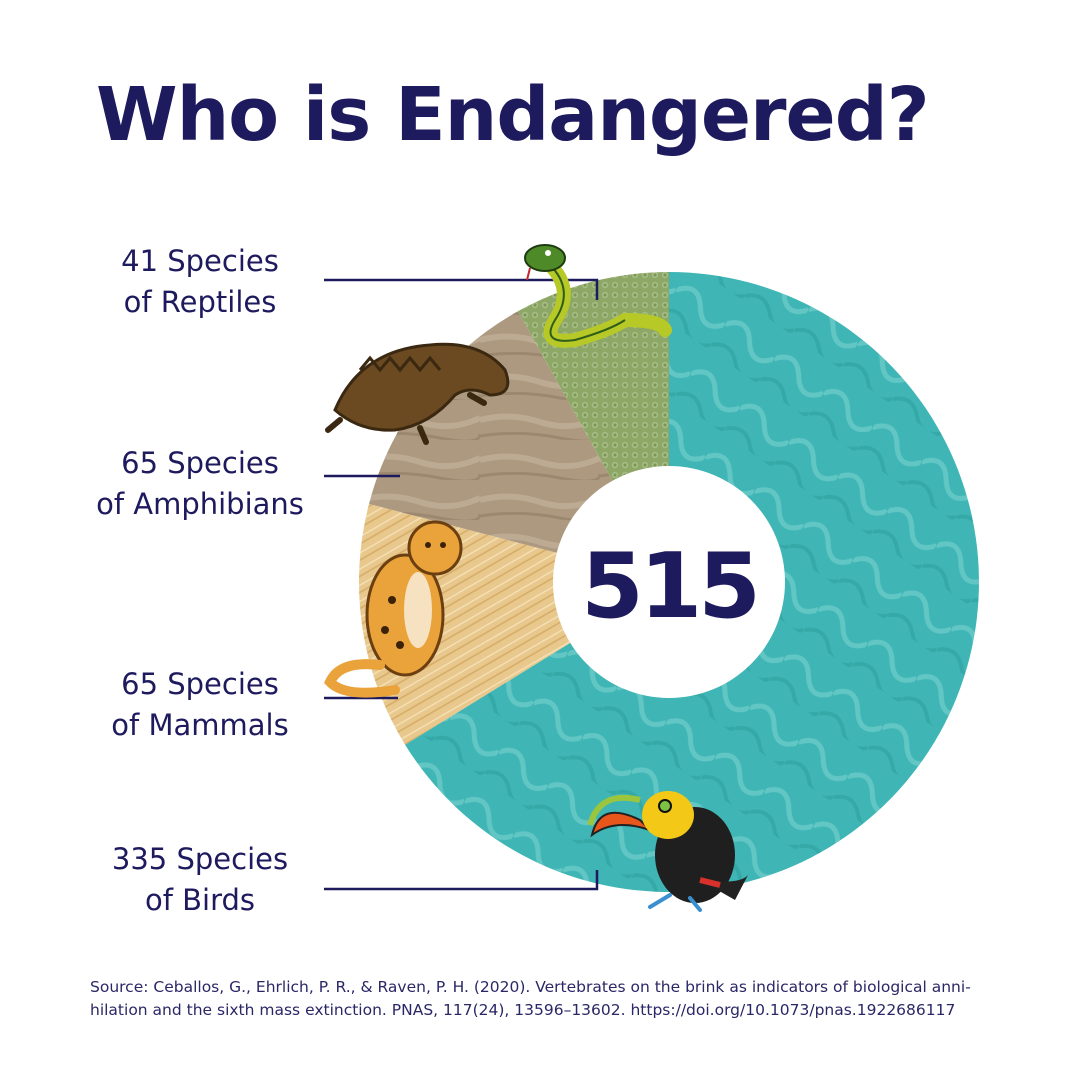  Describe the element at coordinates (417, 393) in the screenshot. I see `crocodile-icon` at that location.